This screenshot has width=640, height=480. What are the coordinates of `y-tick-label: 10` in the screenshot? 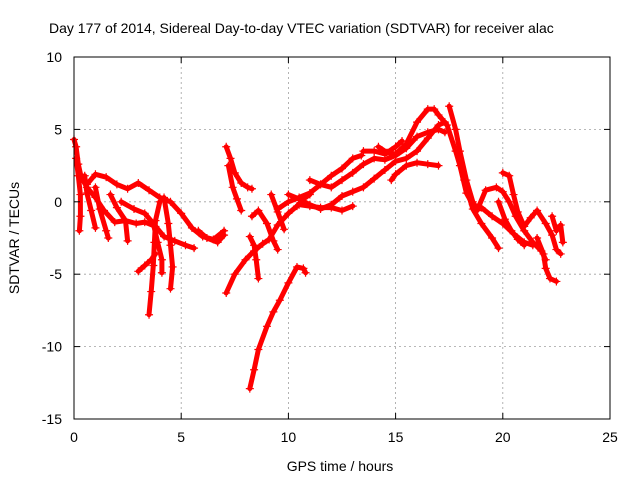 It's located at (54, 57).